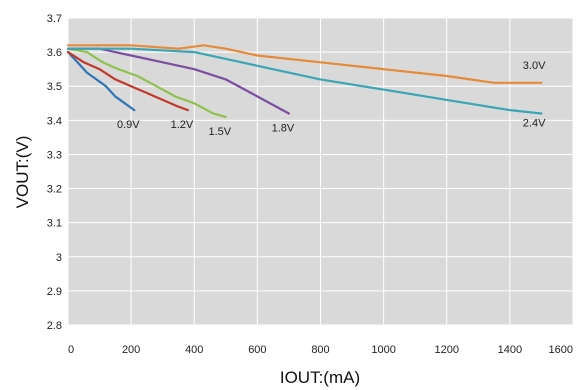 The height and width of the screenshot is (390, 585). Describe the element at coordinates (54, 87) in the screenshot. I see `y-tick-label: 3.5` at that location.